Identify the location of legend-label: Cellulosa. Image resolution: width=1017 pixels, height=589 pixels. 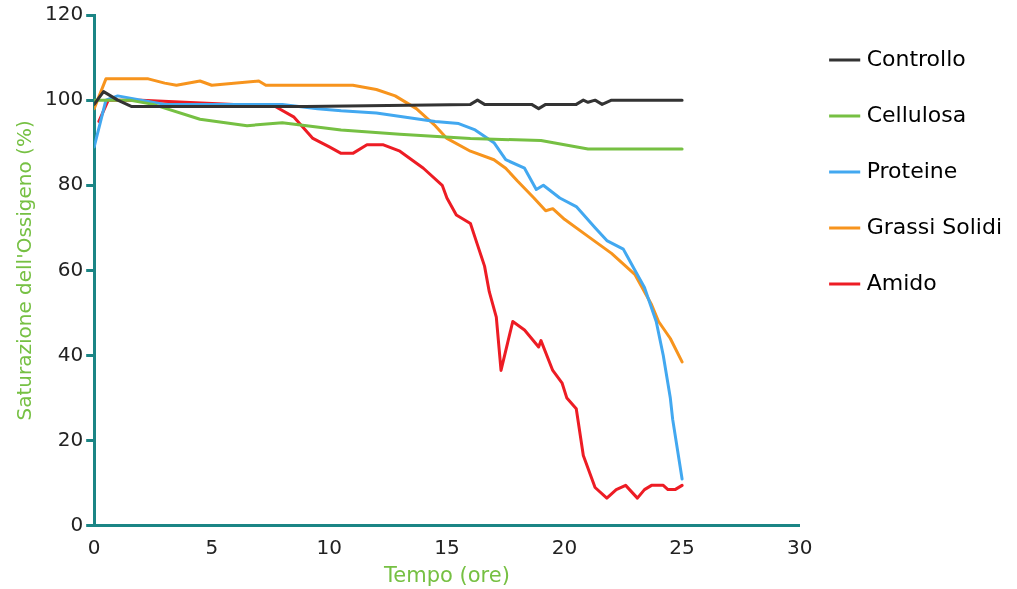
(916, 114).